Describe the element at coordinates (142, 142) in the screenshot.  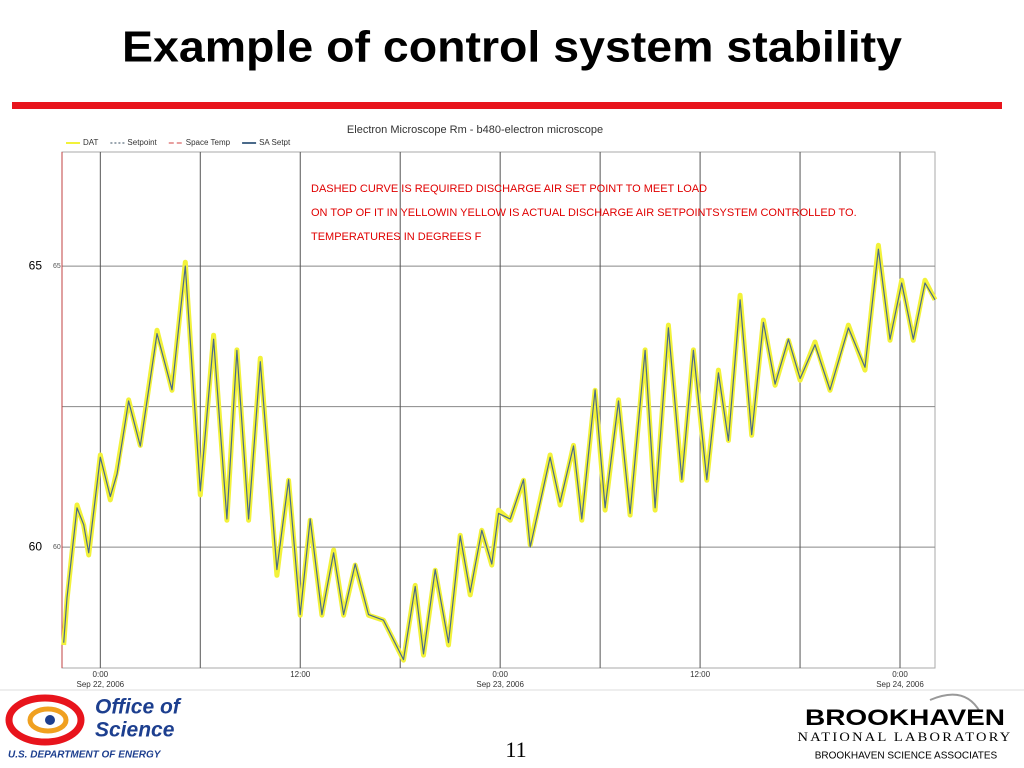
I see `legend-label: Setpoint` at that location.